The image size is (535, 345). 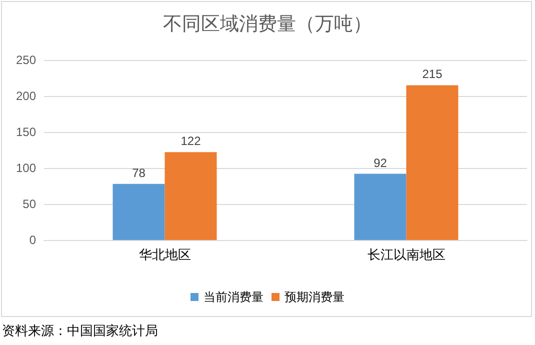 What do you see at coordinates (26, 96) in the screenshot?
I see `y-tick-label: 200` at bounding box center [26, 96].